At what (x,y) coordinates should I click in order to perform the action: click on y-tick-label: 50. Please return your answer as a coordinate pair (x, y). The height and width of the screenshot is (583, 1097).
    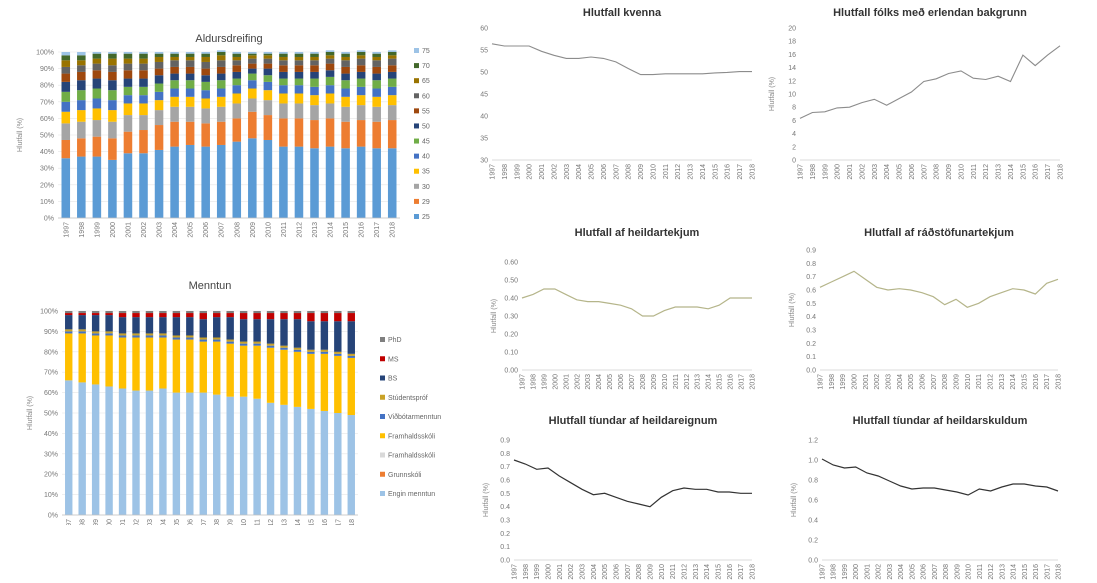
    Looking at the image, I should click on (484, 73).